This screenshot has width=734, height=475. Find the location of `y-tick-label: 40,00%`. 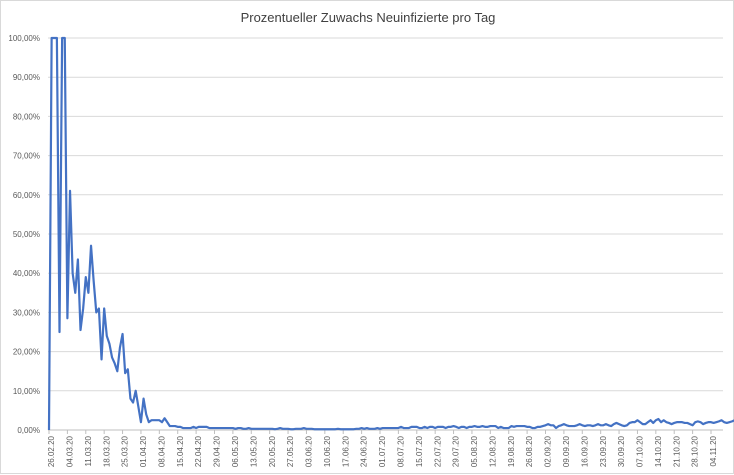

y-tick-label: 40,00% is located at coordinates (26, 273).